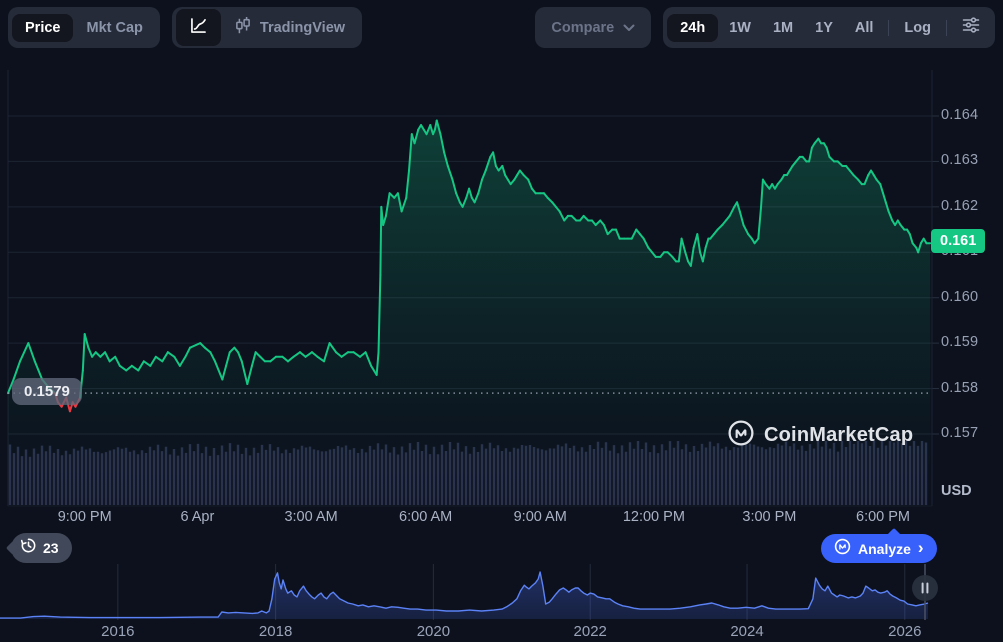 The height and width of the screenshot is (642, 1003). What do you see at coordinates (275, 631) in the screenshot?
I see `navigator-year-label: 2018` at bounding box center [275, 631].